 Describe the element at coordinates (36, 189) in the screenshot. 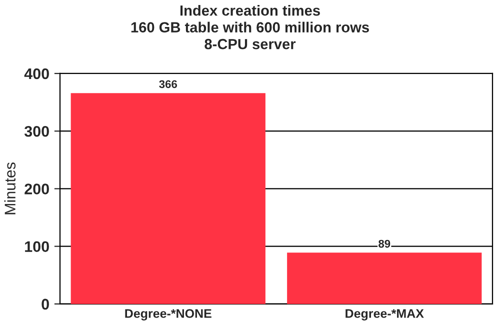

I see `y-tick-label: 200` at that location.